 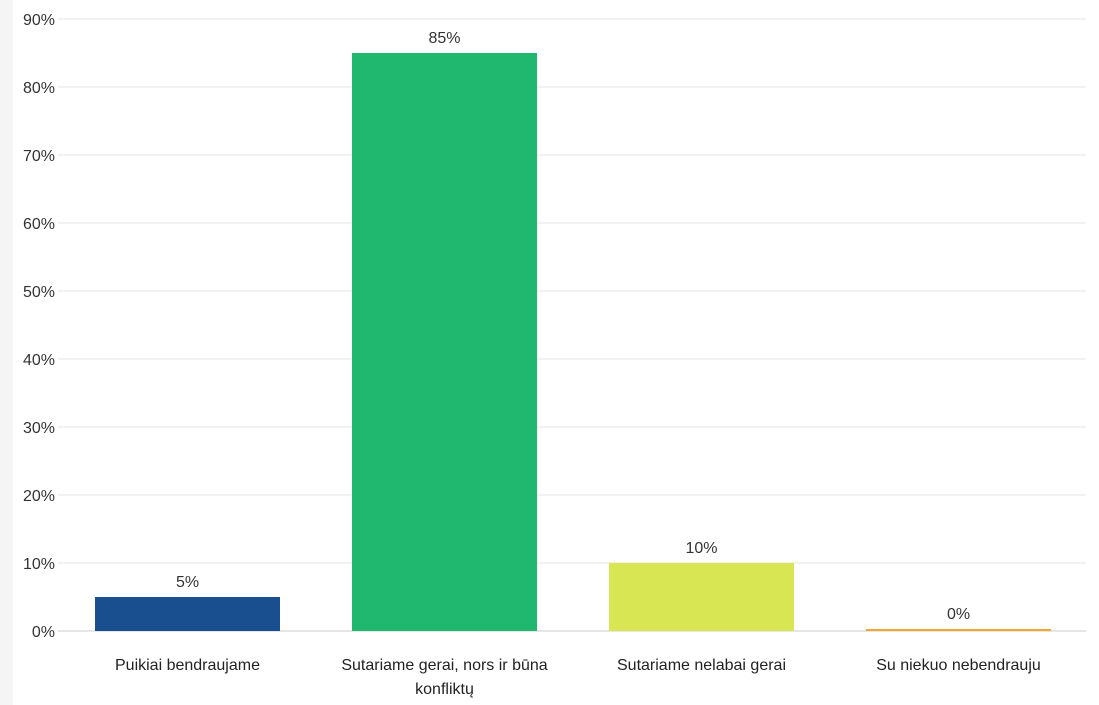 What do you see at coordinates (187, 665) in the screenshot?
I see `x-category-label: Puikiai bendraujame` at bounding box center [187, 665].